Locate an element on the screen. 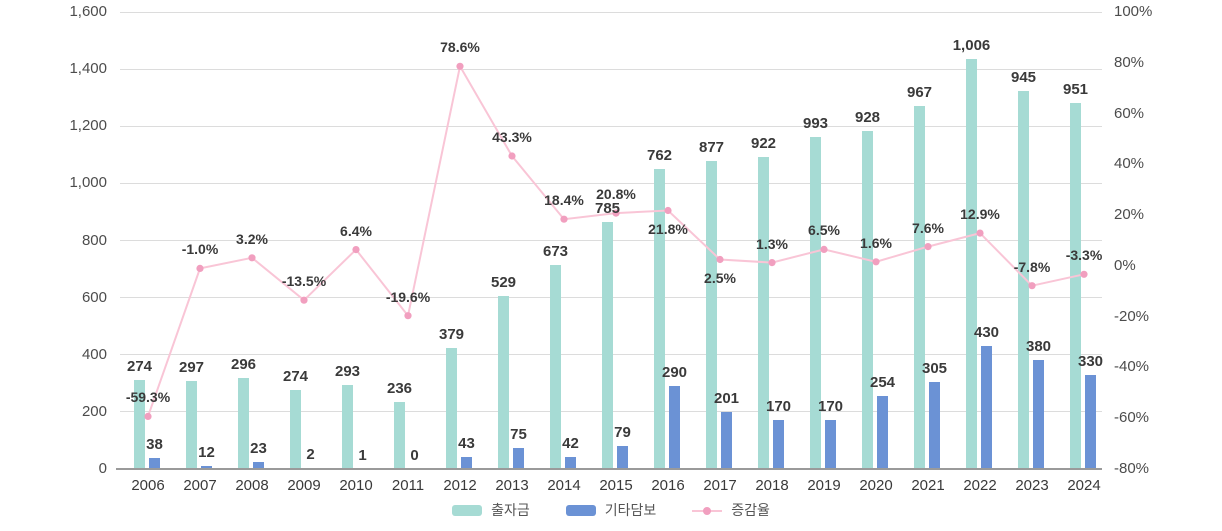 This screenshot has width=1222, height=531. x-axis-line is located at coordinates (609, 469).